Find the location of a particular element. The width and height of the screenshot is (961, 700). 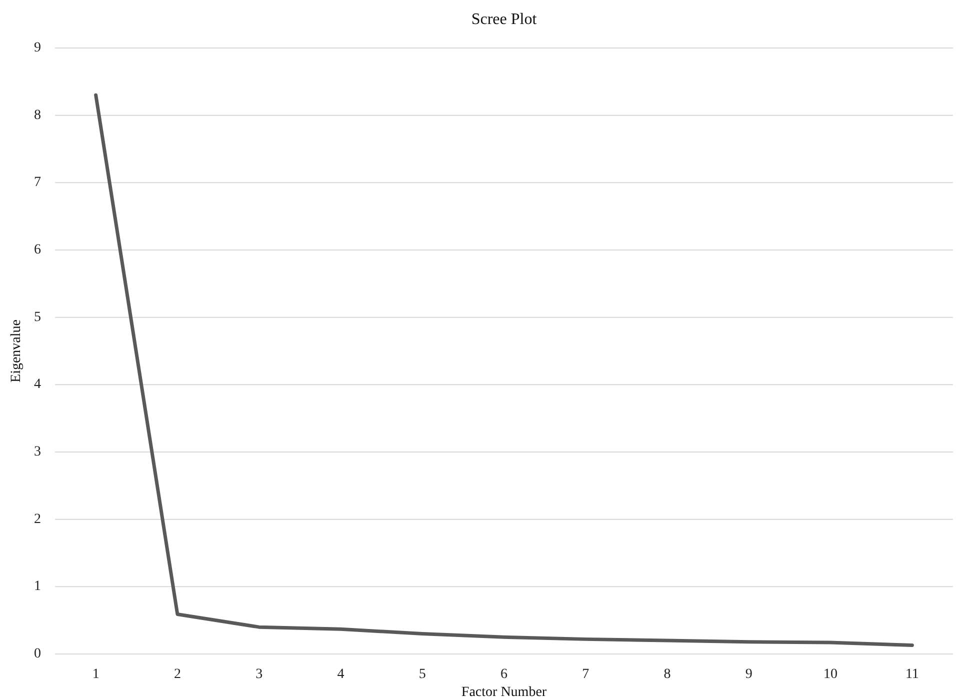

x-tick-label: 8 is located at coordinates (667, 674).